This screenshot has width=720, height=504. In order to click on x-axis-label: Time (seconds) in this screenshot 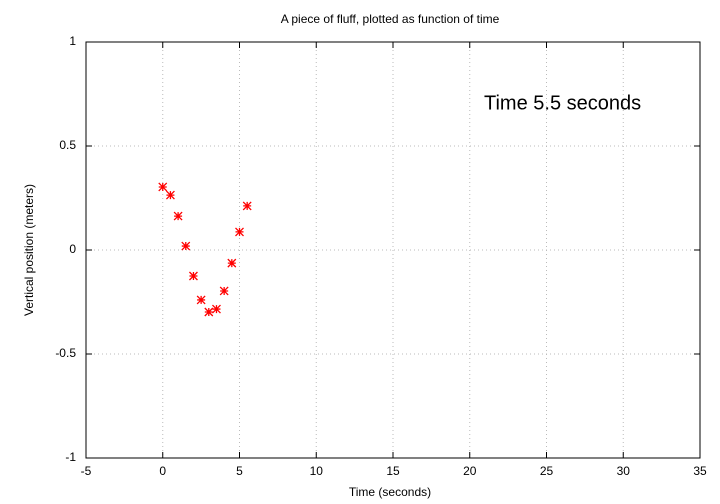, I will do `click(390, 492)`.